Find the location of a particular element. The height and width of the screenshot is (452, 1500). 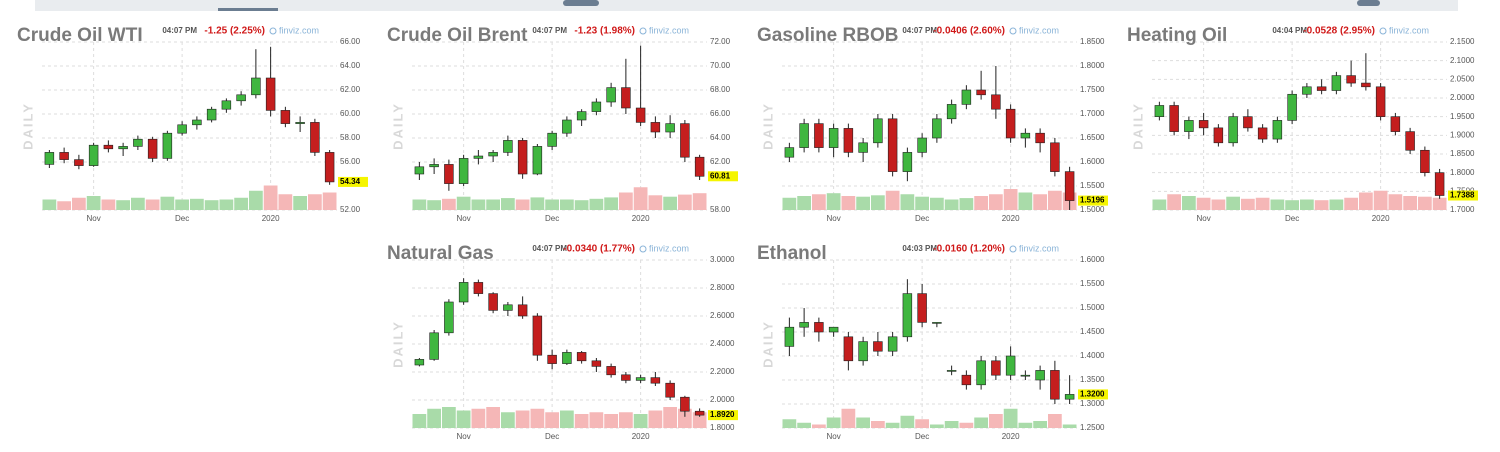

x-tick-label: Dec is located at coordinates (922, 218).